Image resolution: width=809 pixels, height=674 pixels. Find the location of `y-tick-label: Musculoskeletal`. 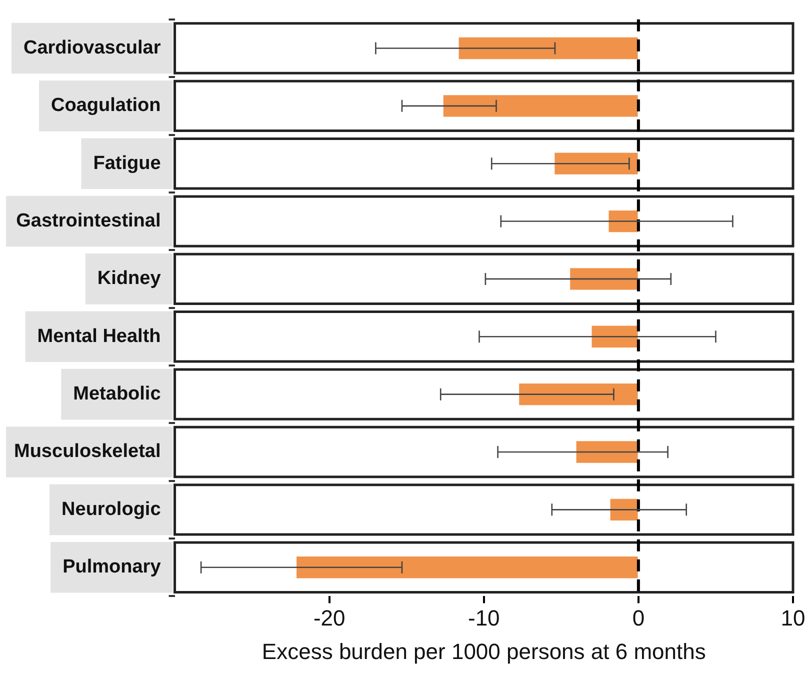

y-tick-label: Musculoskeletal is located at coordinates (87, 451).